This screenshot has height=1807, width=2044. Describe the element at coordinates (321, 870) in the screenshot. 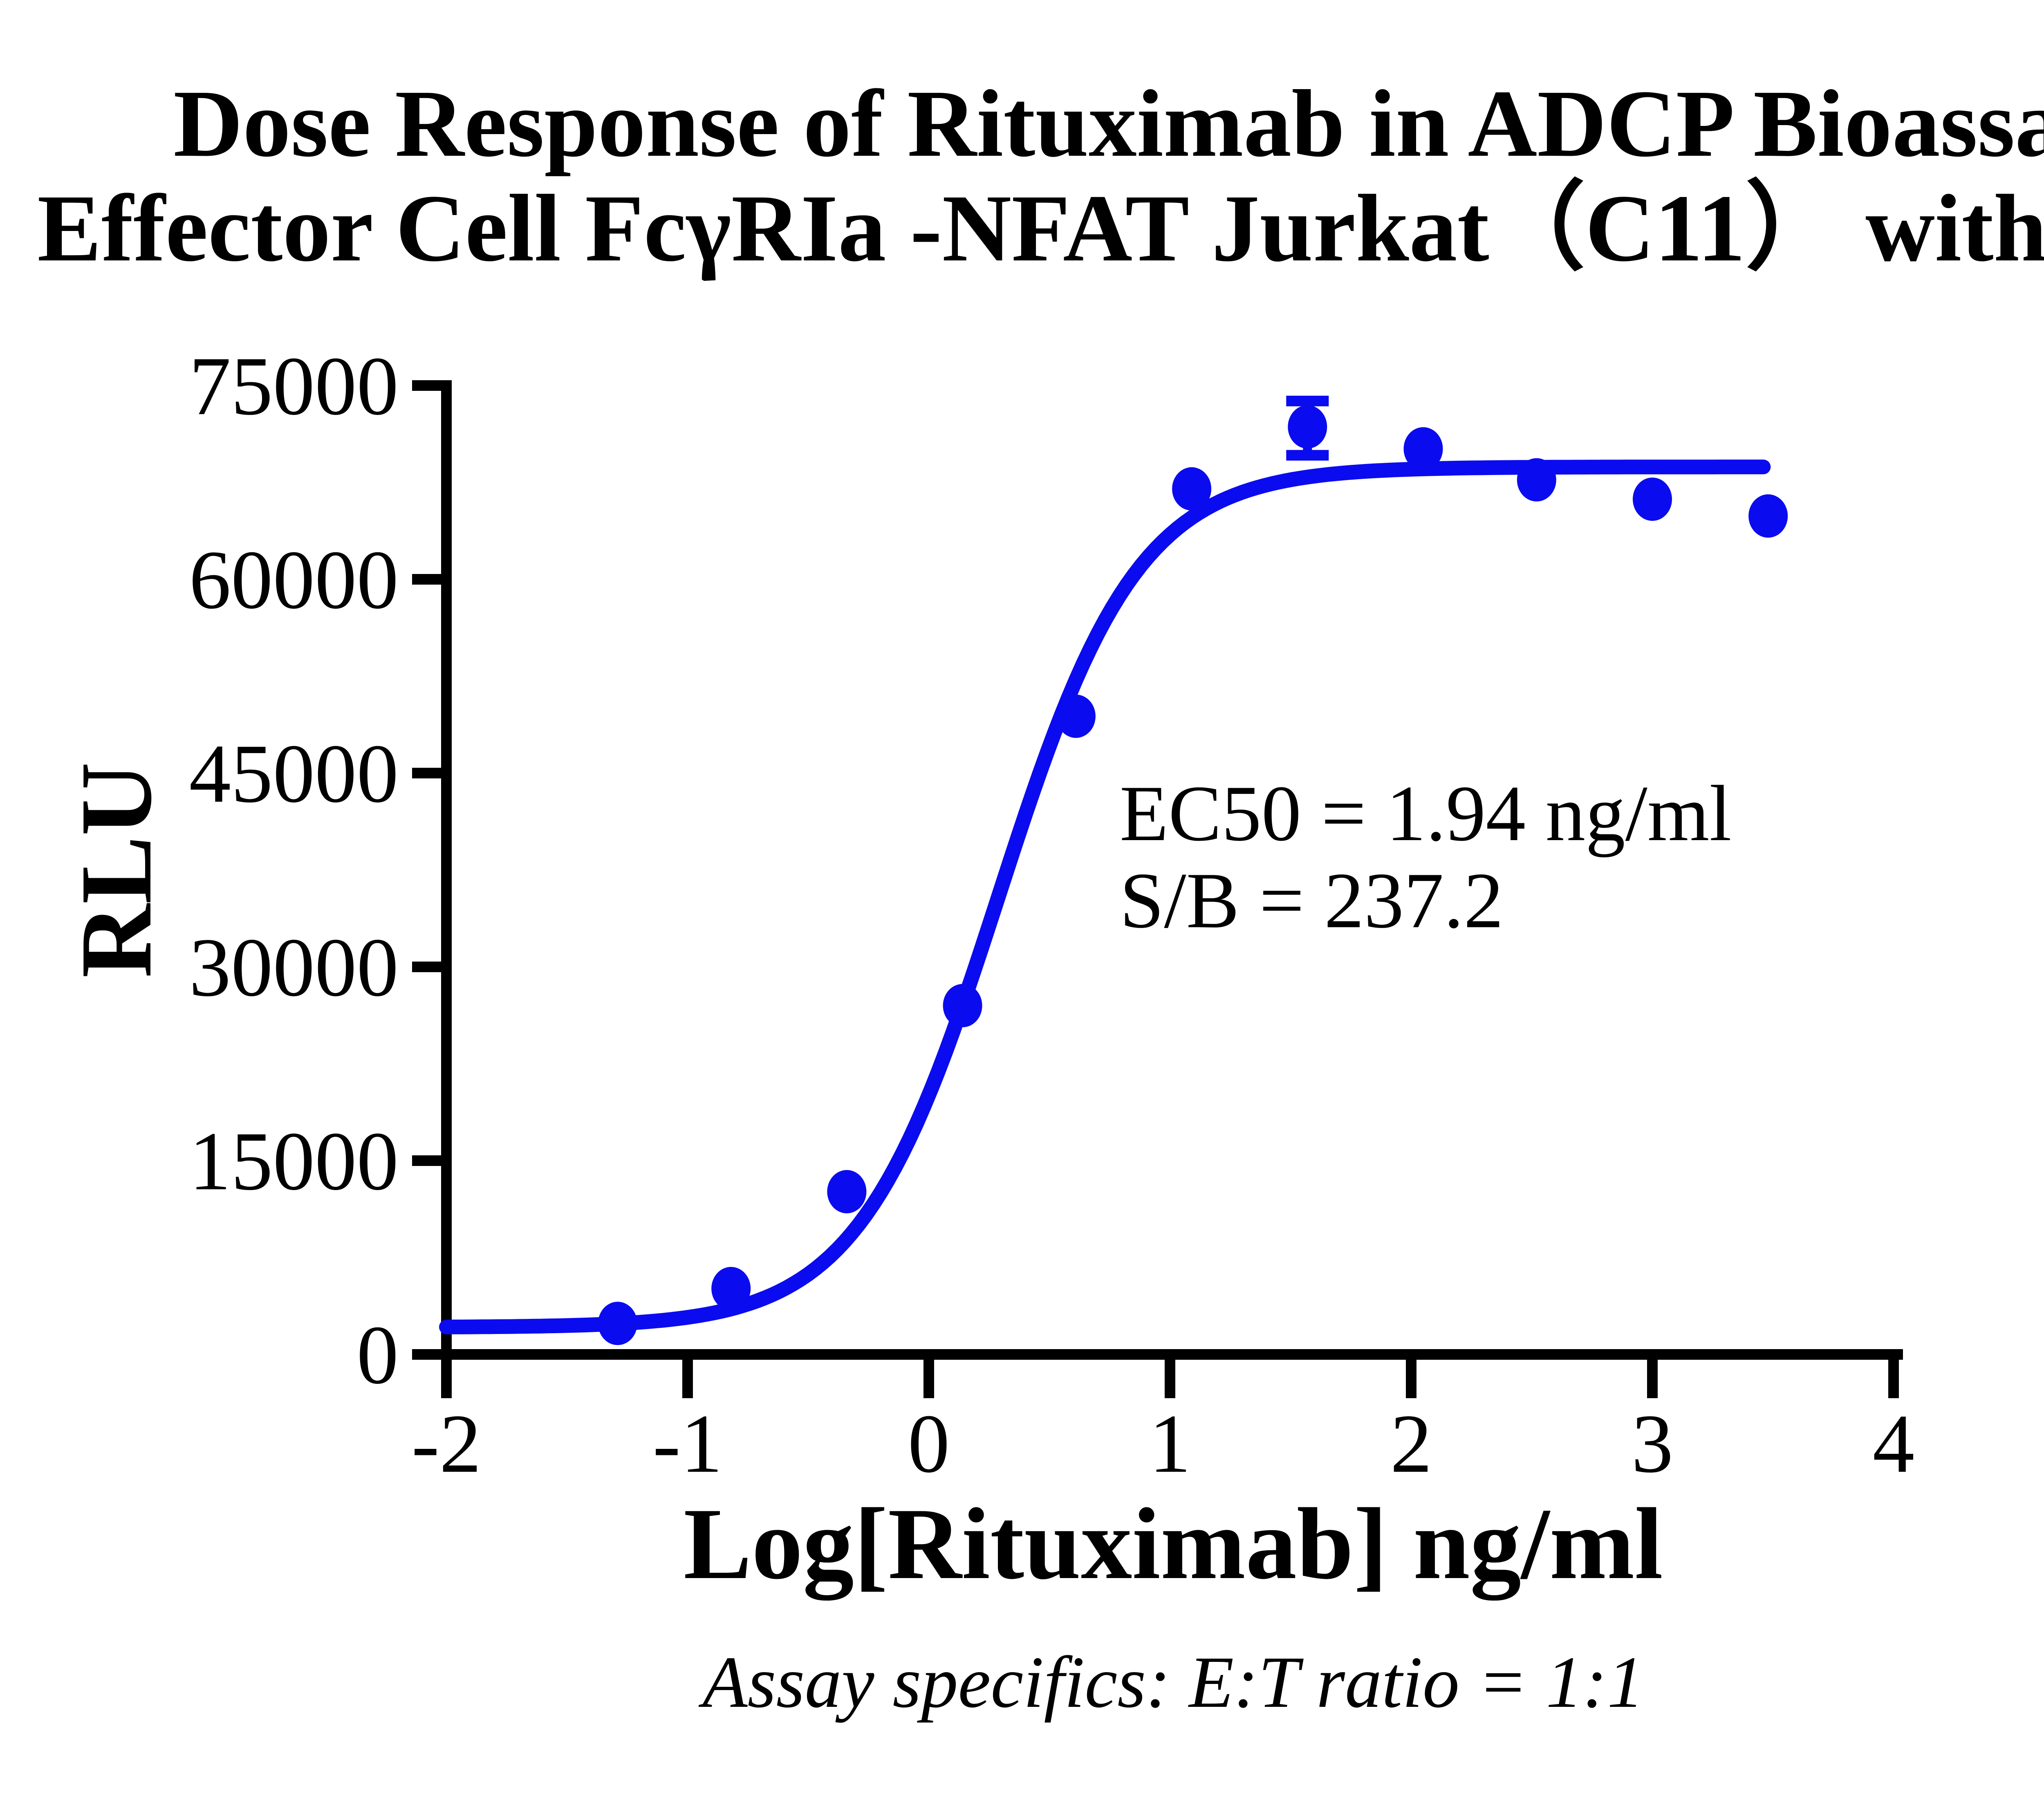

I see `y-axis: 0 15000 30000 45000 60000 75000` at that location.